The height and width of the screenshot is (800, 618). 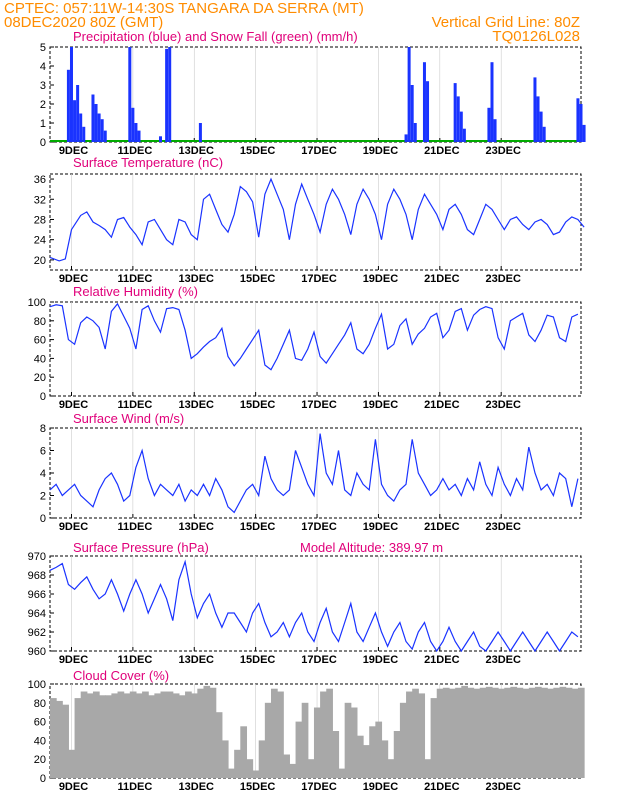 What do you see at coordinates (37, 557) in the screenshot?
I see `pressure-y-tick-label: 970` at bounding box center [37, 557].